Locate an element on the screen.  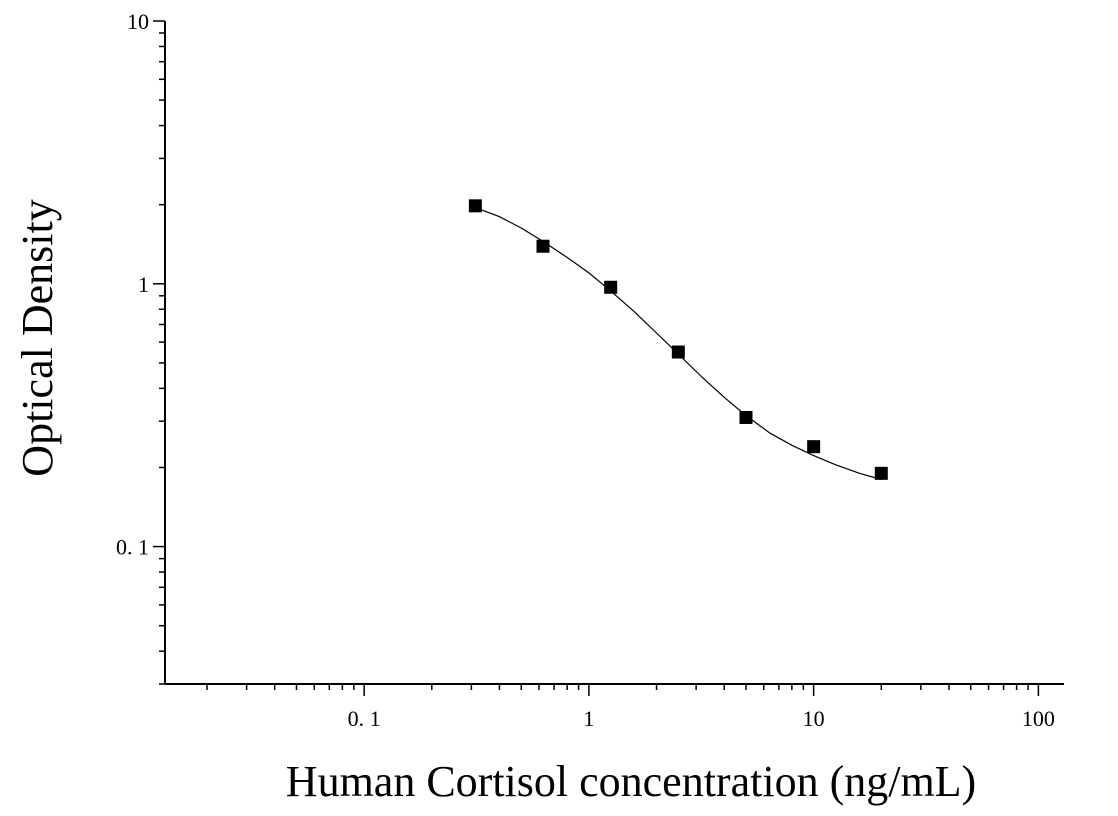
x-tick-label: 100 is located at coordinates (1038, 718).